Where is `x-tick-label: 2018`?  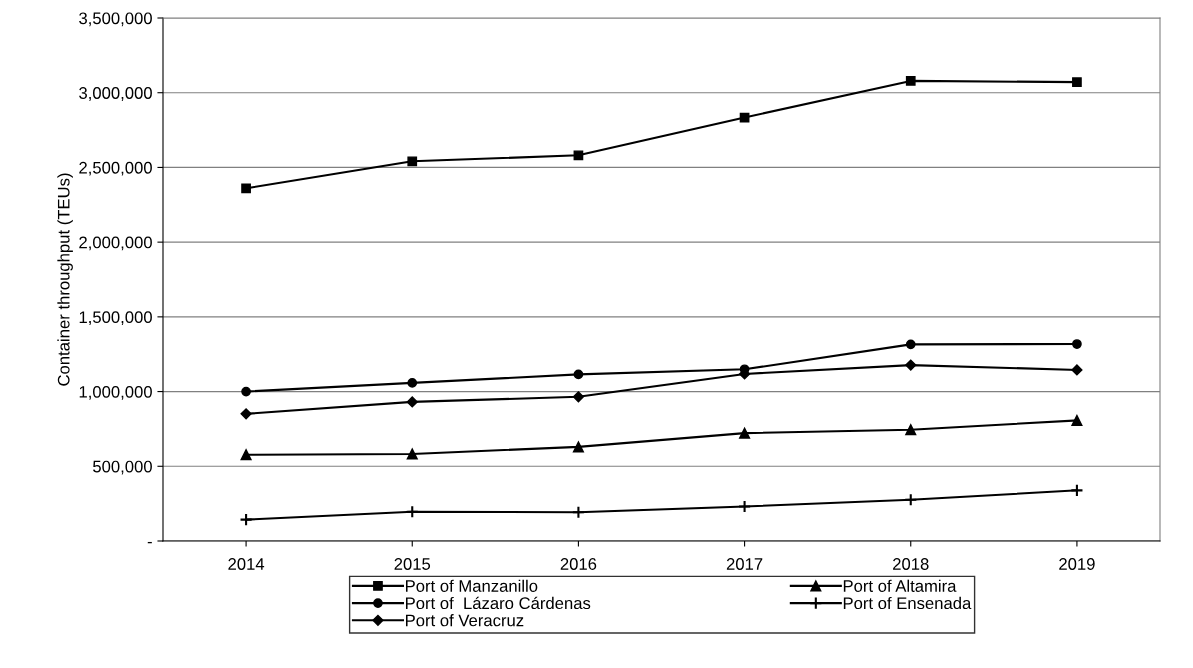 x-tick-label: 2018 is located at coordinates (911, 564).